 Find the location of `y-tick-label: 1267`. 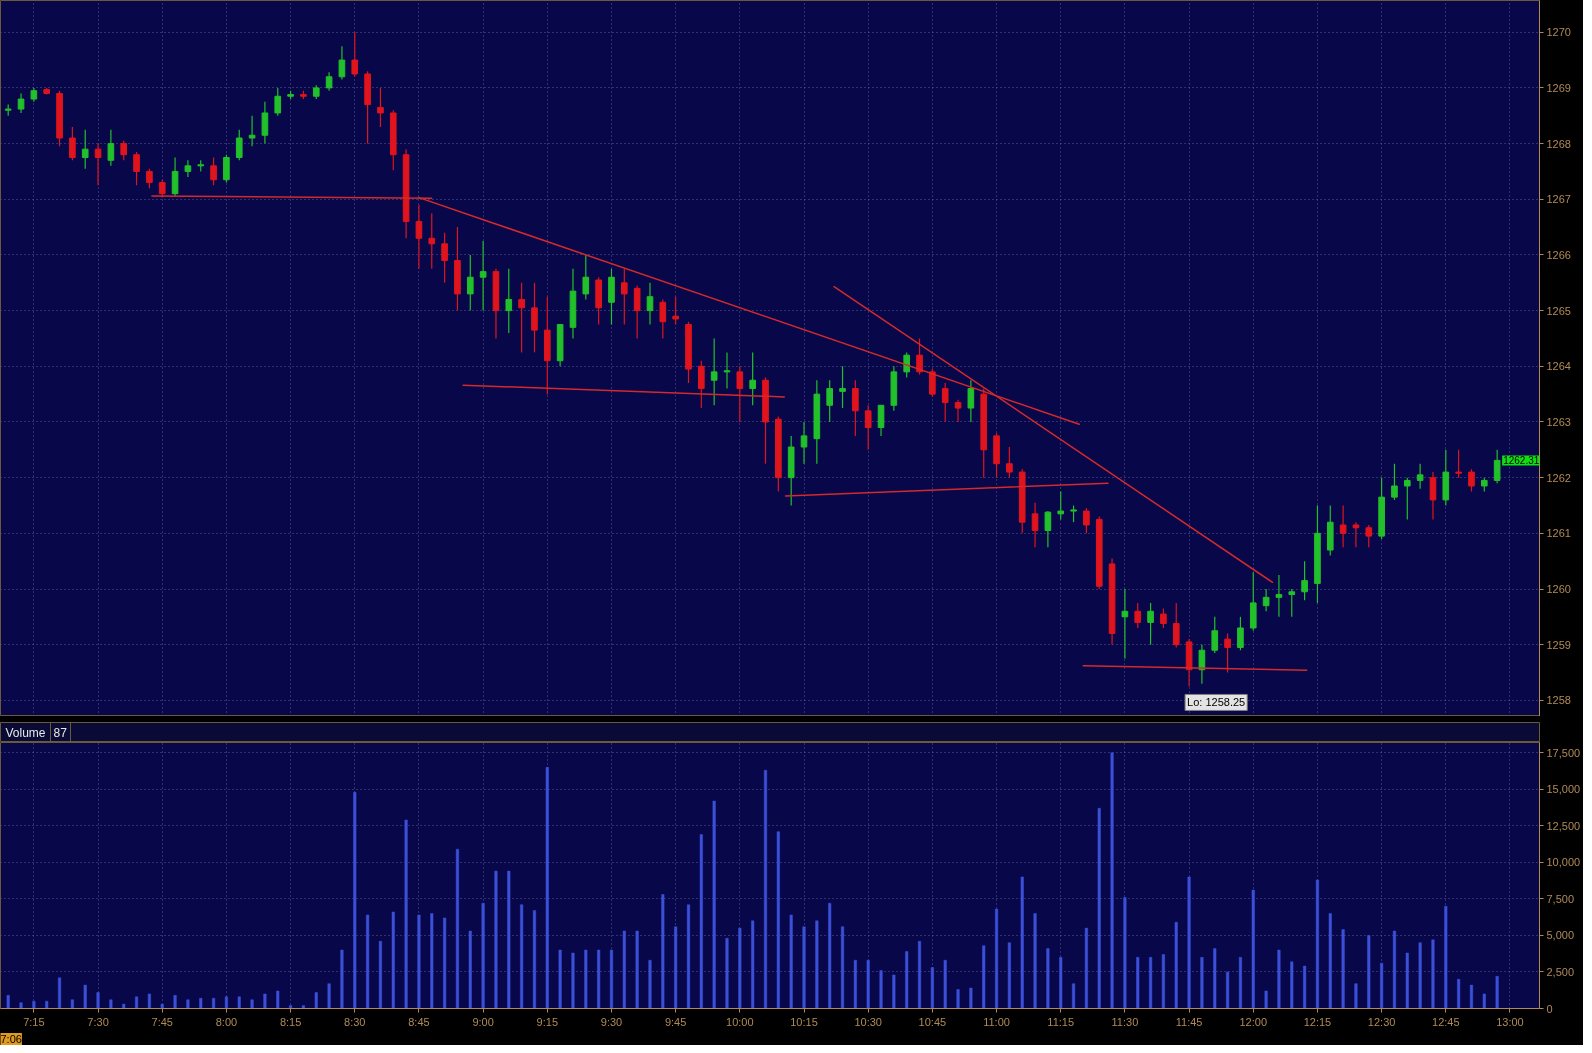

y-tick-label: 1267 is located at coordinates (1558, 199).